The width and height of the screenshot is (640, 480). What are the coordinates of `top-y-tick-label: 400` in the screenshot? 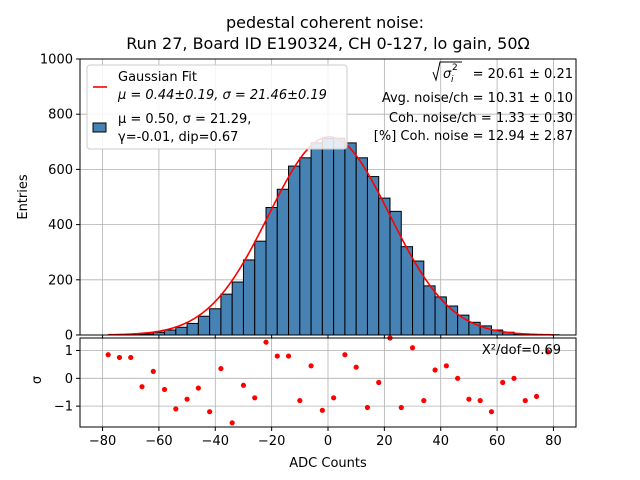 It's located at (60, 225).